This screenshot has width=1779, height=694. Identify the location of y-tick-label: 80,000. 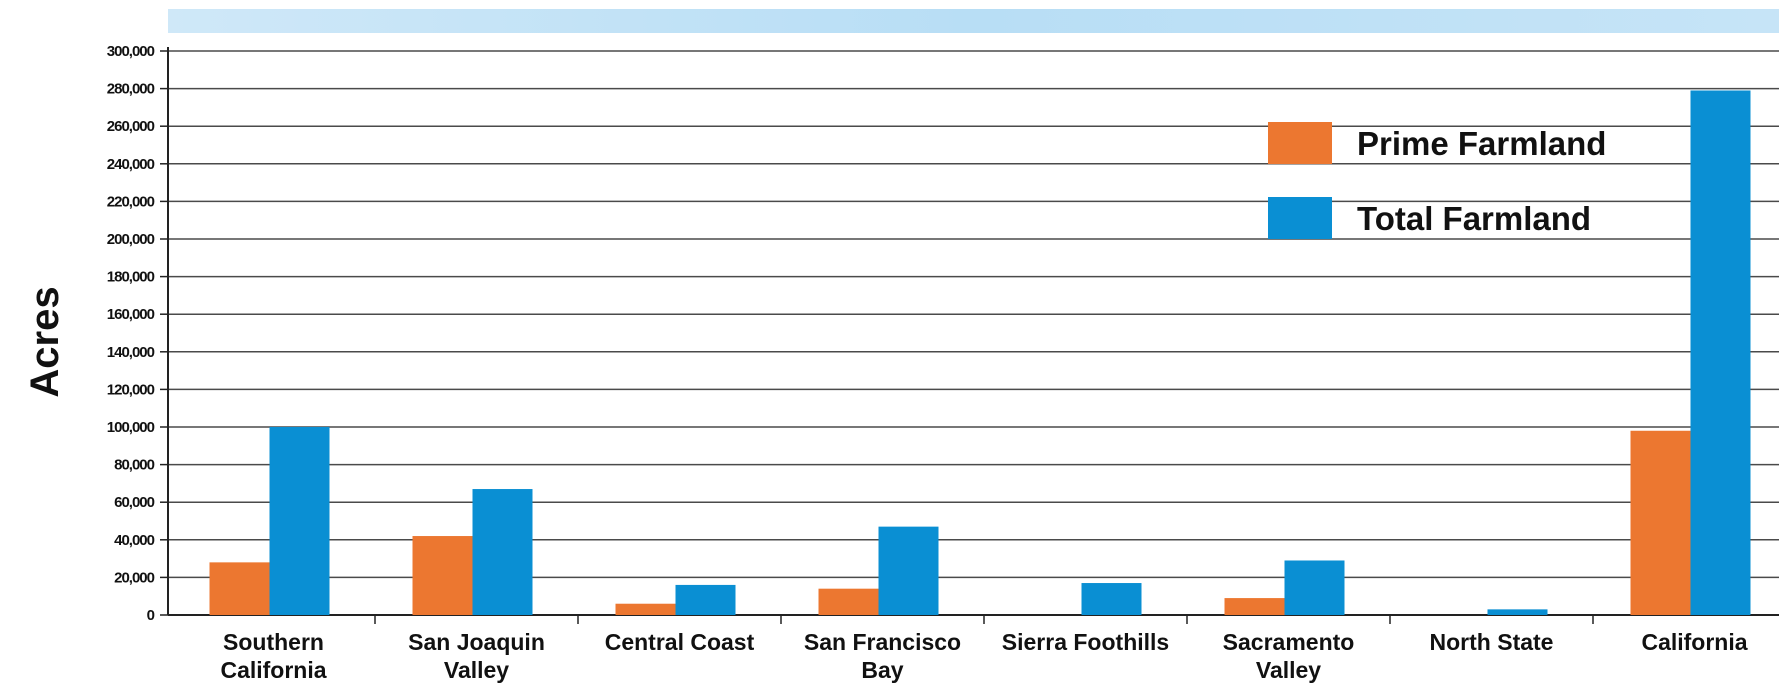
(134, 465).